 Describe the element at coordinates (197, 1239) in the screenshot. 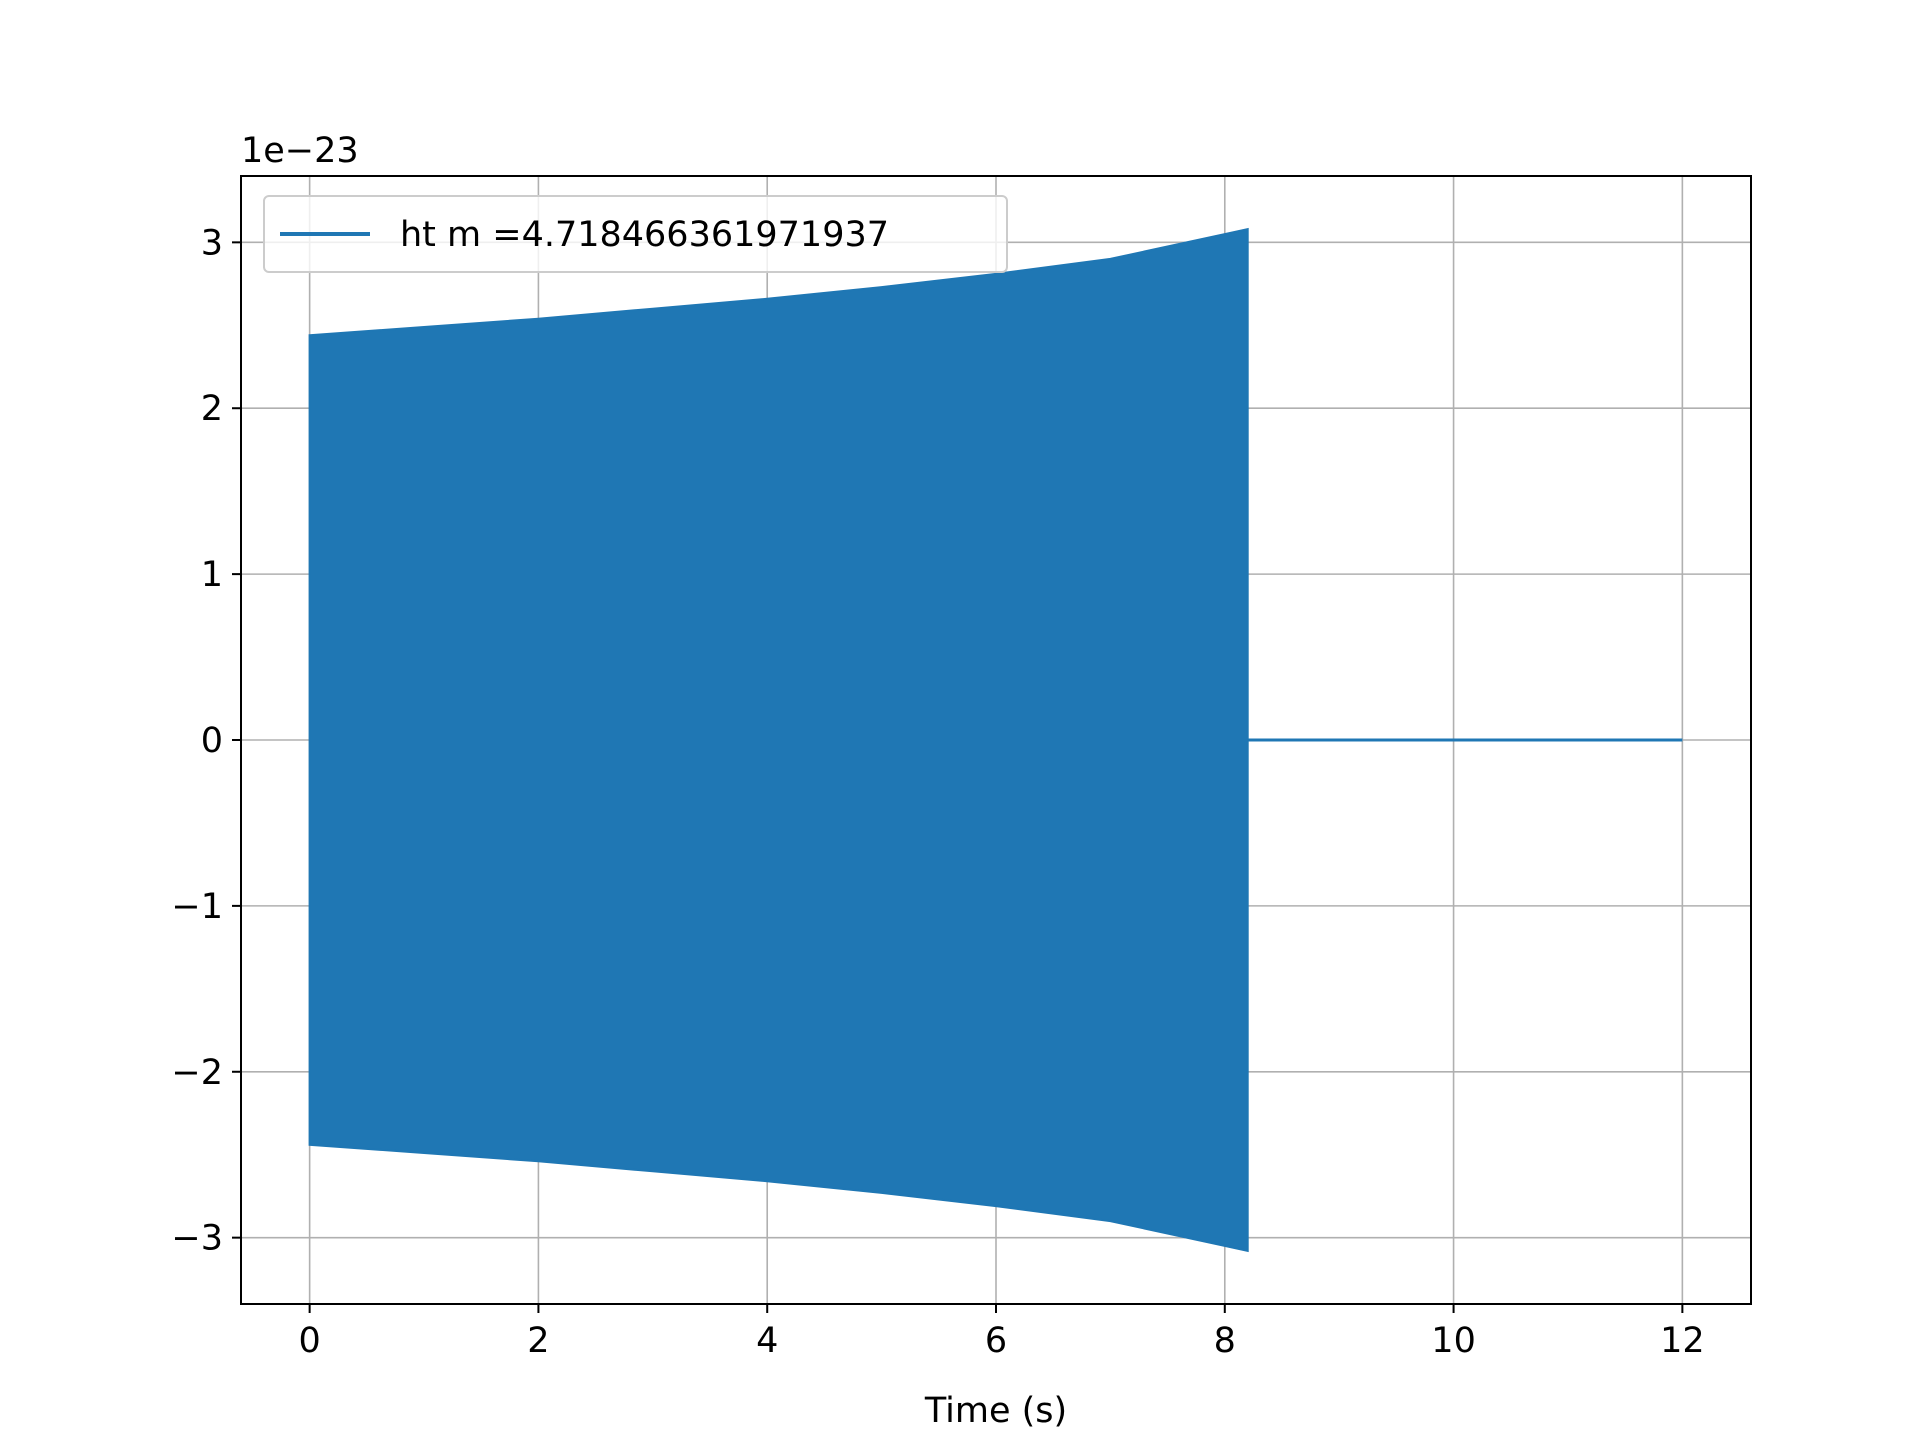

I see `y-tick-label: −3` at that location.